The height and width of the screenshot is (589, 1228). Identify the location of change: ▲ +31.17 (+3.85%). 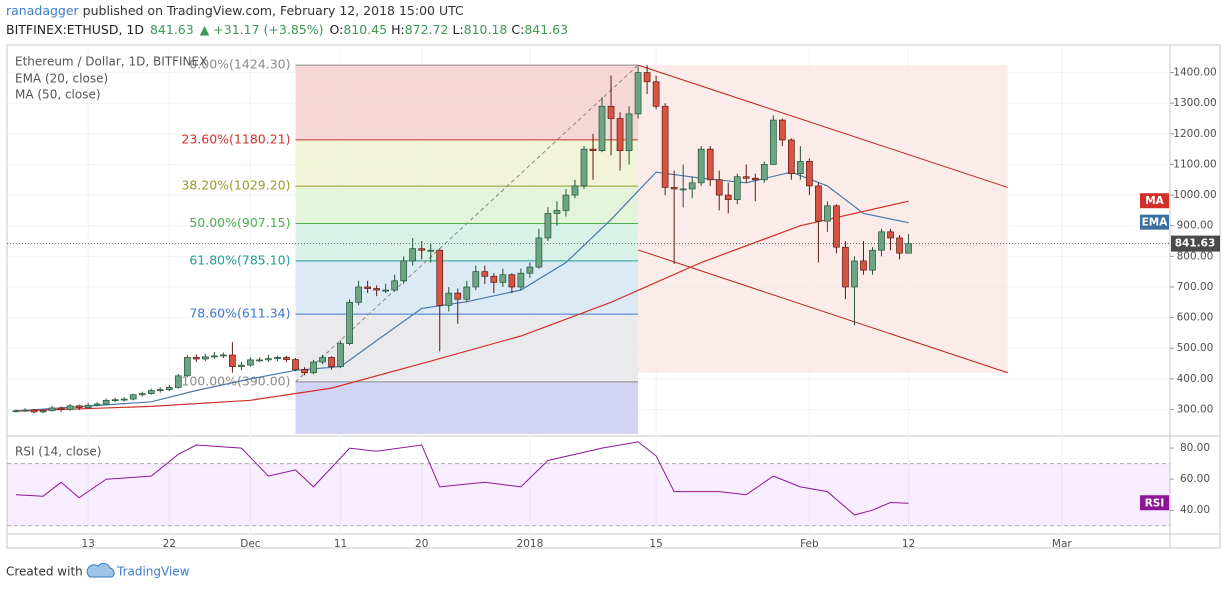
(262, 29).